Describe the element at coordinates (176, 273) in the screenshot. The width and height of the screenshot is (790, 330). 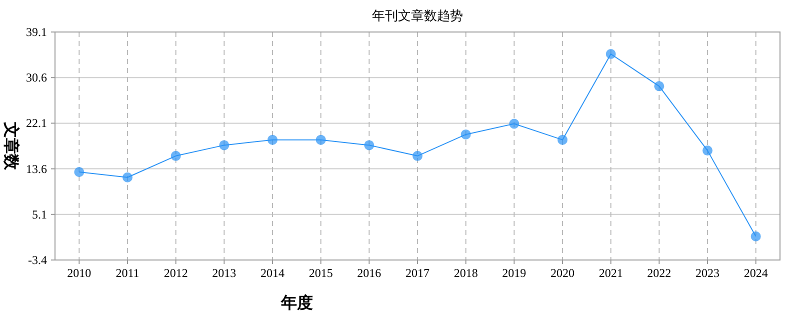
I see `x-tick-label: 2012` at that location.